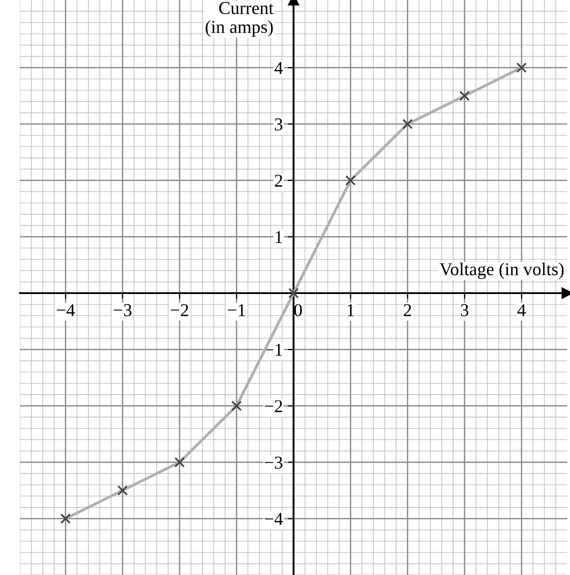 The image size is (570, 575). I want to click on y-tick-label: −2, so click(273, 406).